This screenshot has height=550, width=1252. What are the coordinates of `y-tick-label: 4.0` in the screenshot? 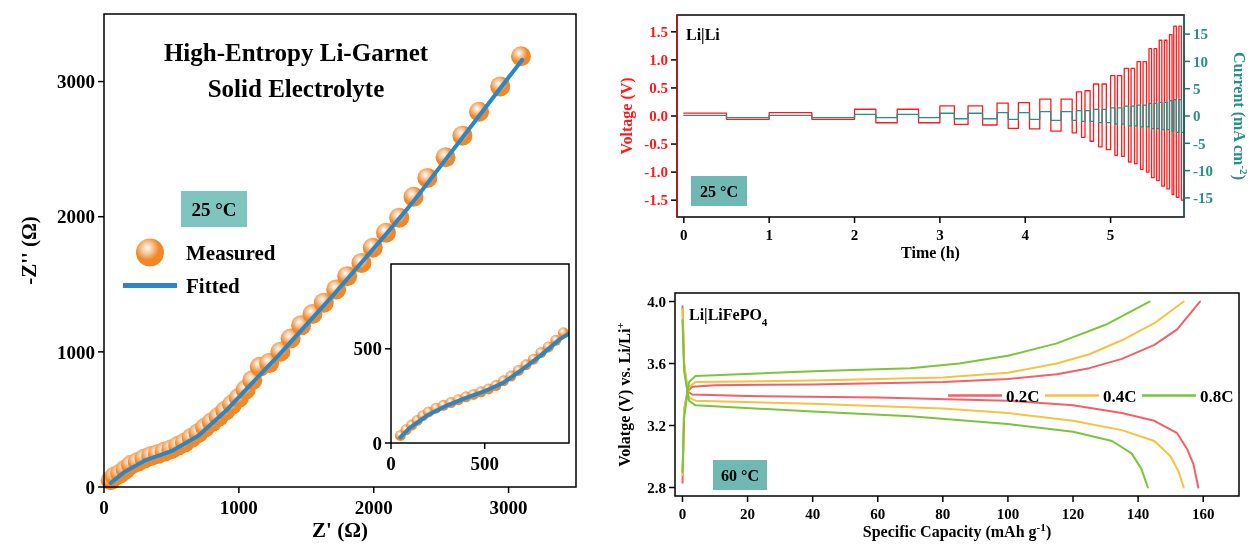 It's located at (656, 301).